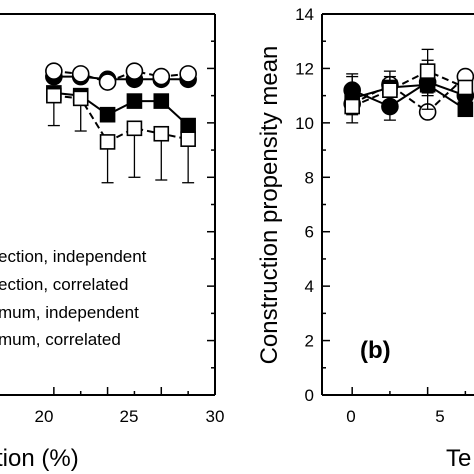  Describe the element at coordinates (39, 458) in the screenshot. I see `panel-a-x-axis-title: tion (%)` at that location.